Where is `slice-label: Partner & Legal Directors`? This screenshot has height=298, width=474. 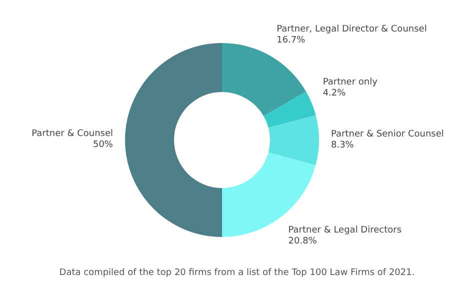
slice-label: Partner & Legal Directors is located at coordinates (345, 231).